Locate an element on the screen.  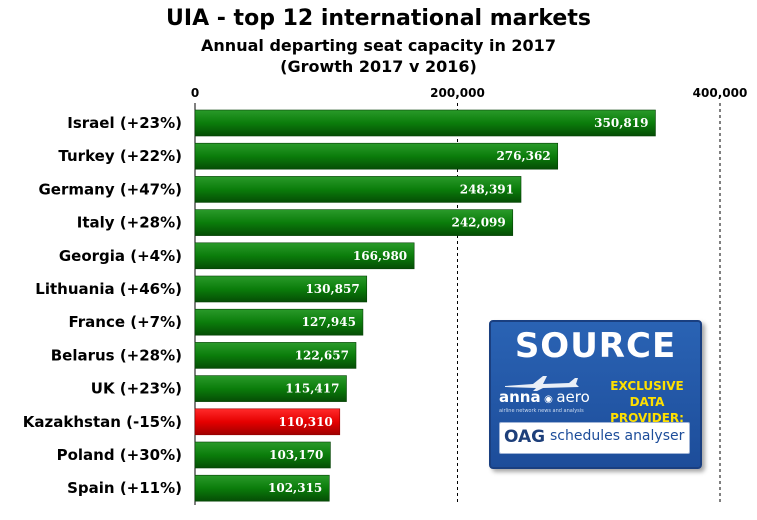
category-label: Turkey (+22%) is located at coordinates (120, 156).